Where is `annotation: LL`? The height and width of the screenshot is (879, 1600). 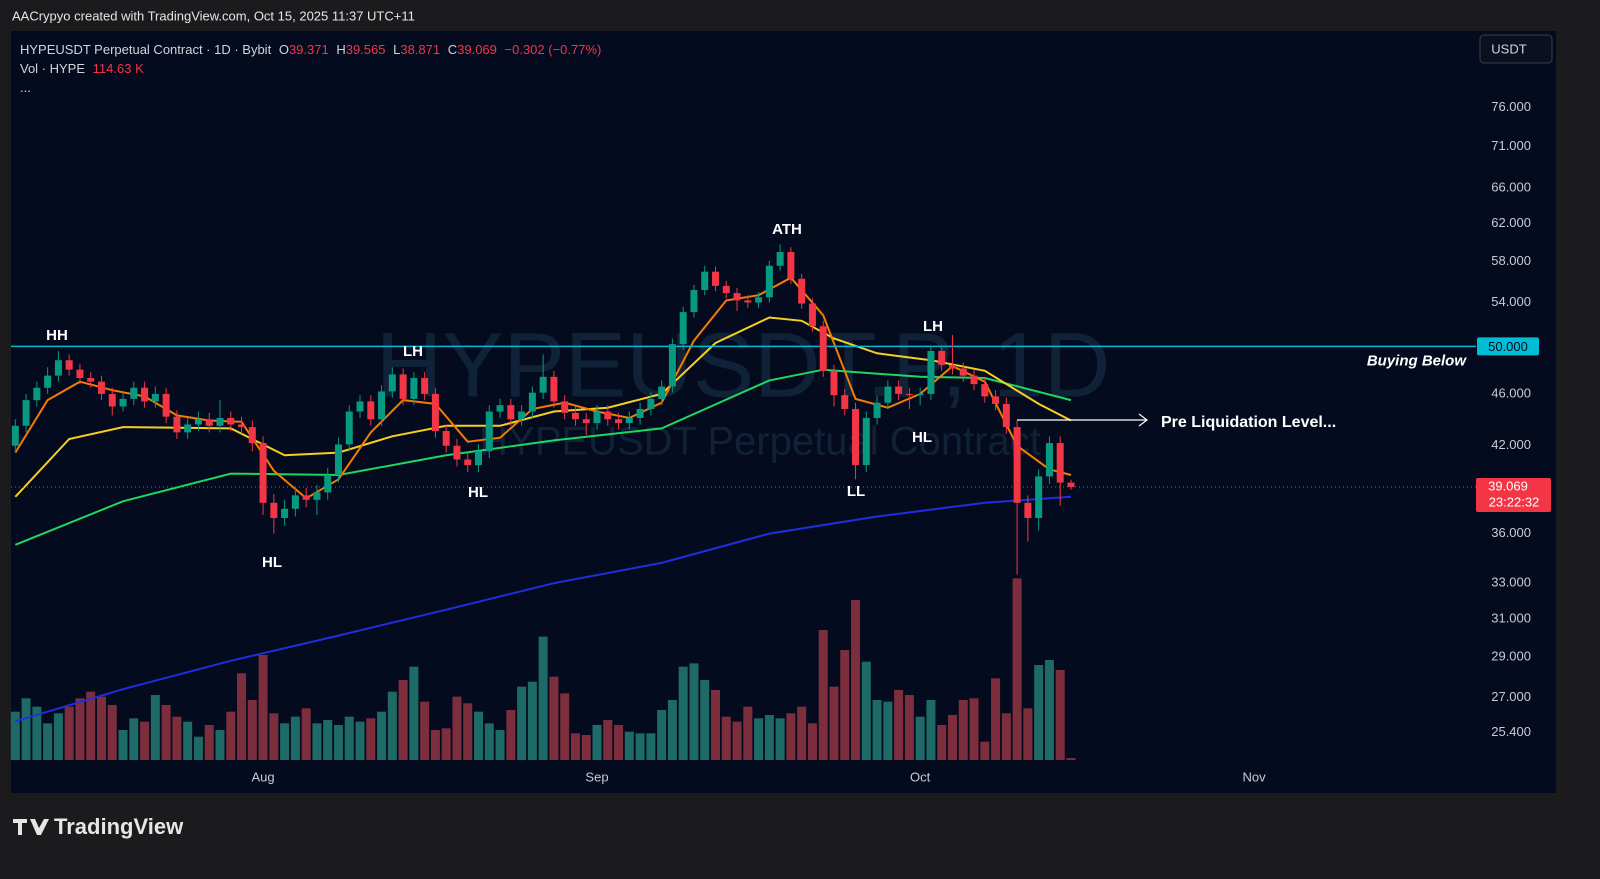
annotation: LL is located at coordinates (856, 491).